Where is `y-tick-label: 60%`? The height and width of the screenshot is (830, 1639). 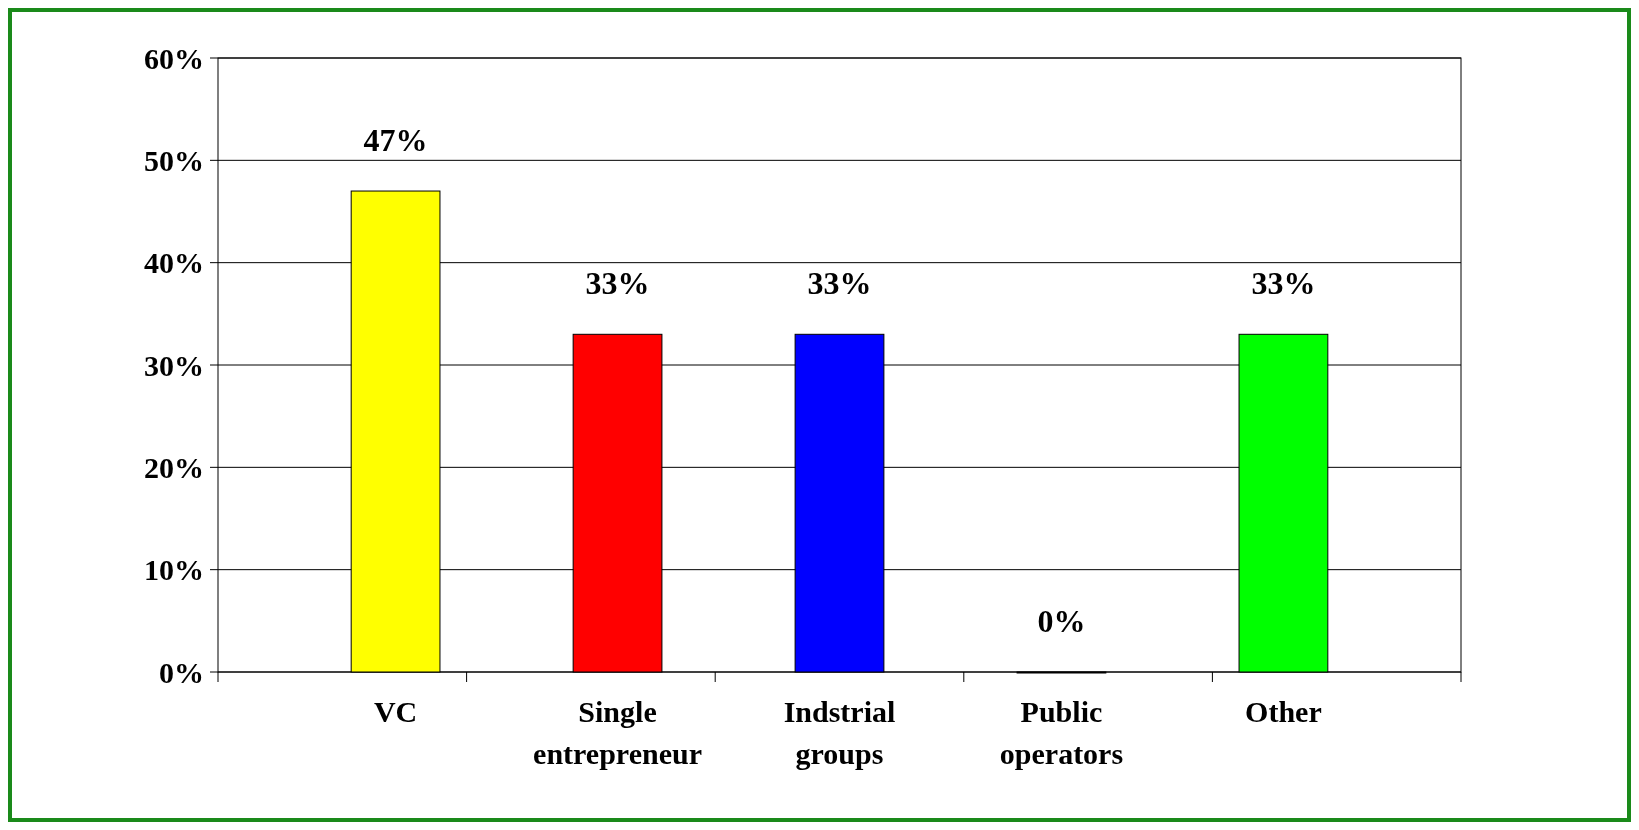
y-tick-label: 60% is located at coordinates (174, 58).